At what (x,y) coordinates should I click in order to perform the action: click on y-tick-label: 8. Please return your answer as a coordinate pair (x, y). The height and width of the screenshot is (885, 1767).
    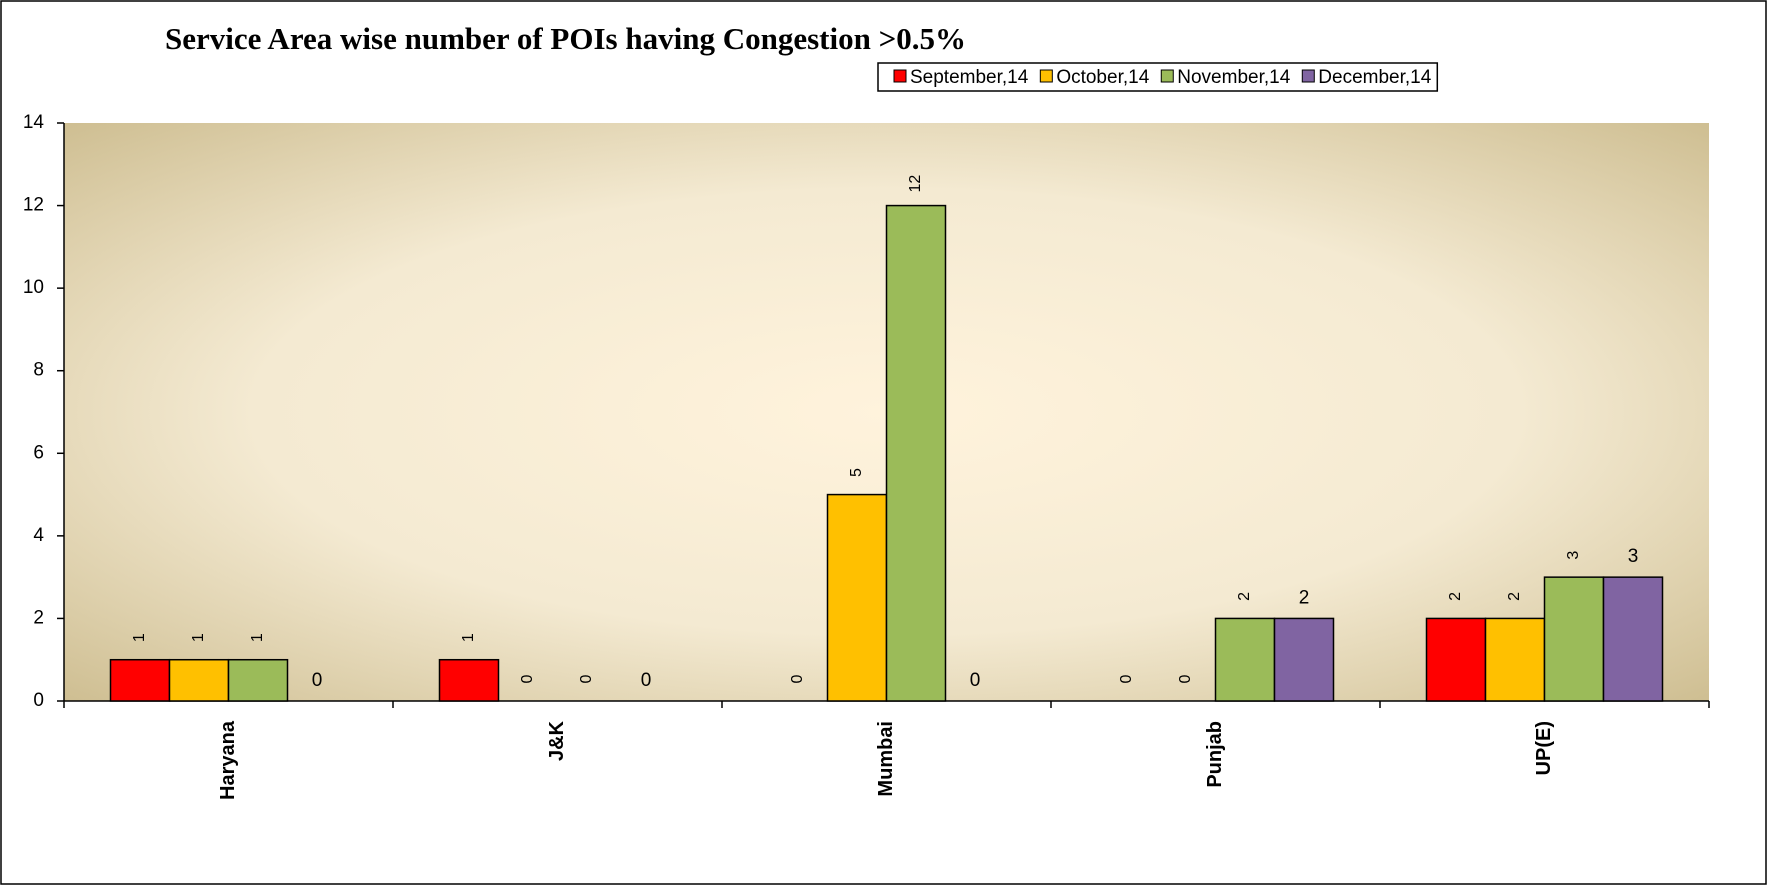
    Looking at the image, I should click on (38, 370).